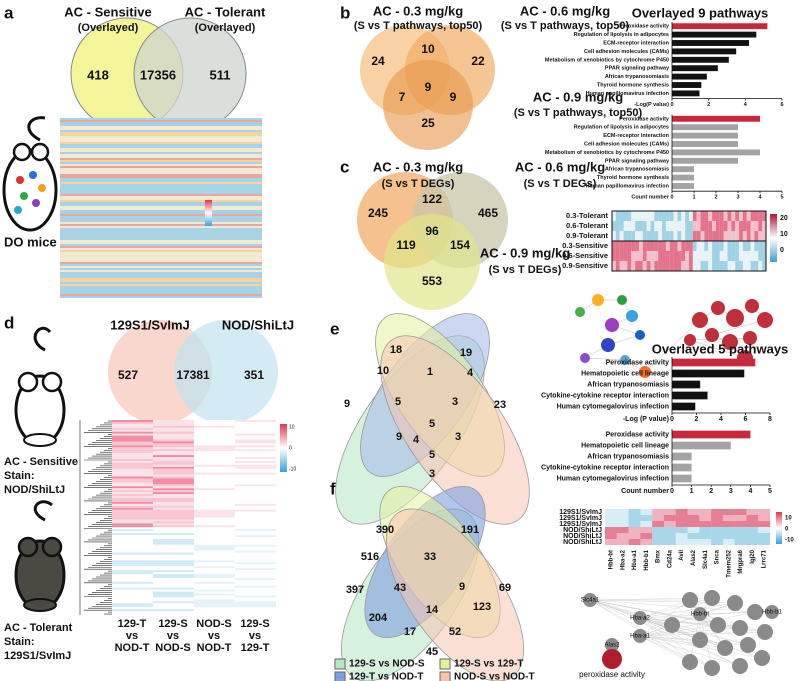 The height and width of the screenshot is (681, 800). Describe the element at coordinates (445, 664) in the screenshot. I see `legend-swatch` at that location.